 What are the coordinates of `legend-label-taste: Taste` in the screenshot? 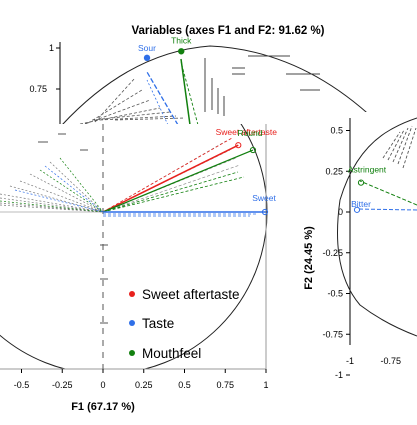 It's located at (158, 323).